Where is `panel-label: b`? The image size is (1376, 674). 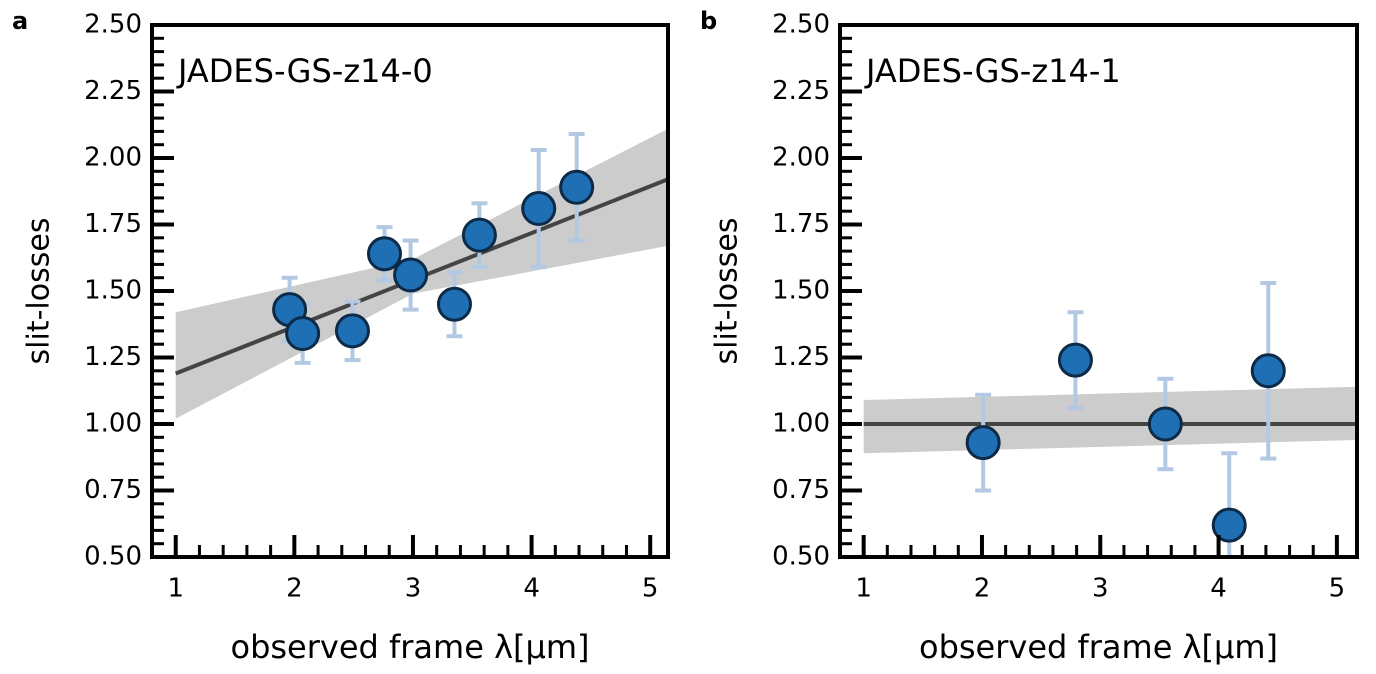
panel-label: b is located at coordinates (708, 21).